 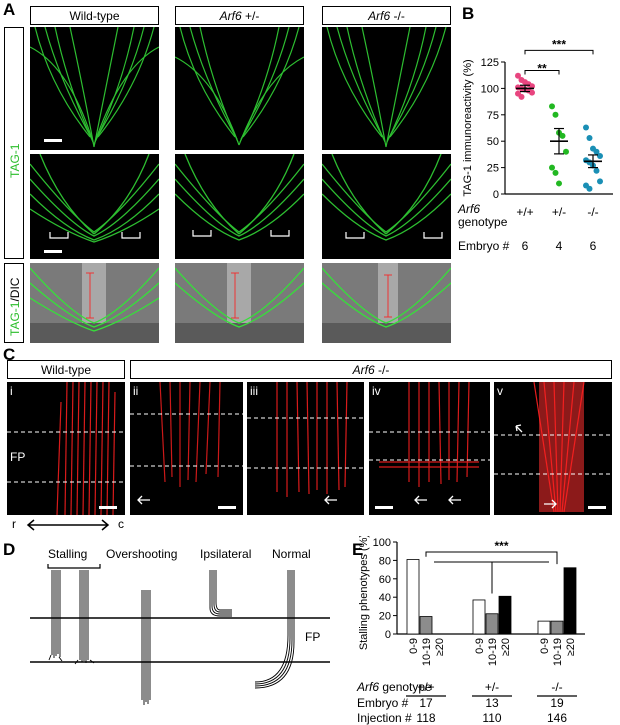 What do you see at coordinates (14, 143) in the screenshot?
I see `row-label-box-tag1` at bounding box center [14, 143].